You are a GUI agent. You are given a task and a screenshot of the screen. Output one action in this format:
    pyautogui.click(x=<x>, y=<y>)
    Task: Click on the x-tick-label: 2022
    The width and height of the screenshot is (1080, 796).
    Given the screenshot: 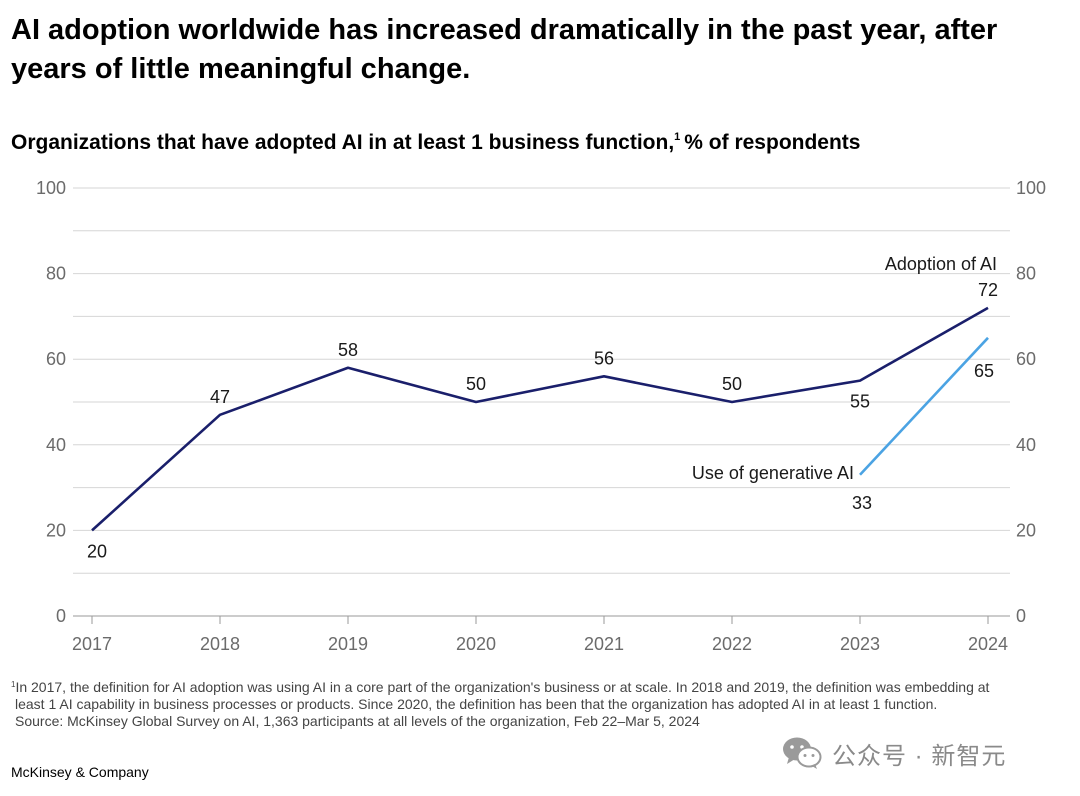 What is the action you would take?
    pyautogui.click(x=732, y=644)
    